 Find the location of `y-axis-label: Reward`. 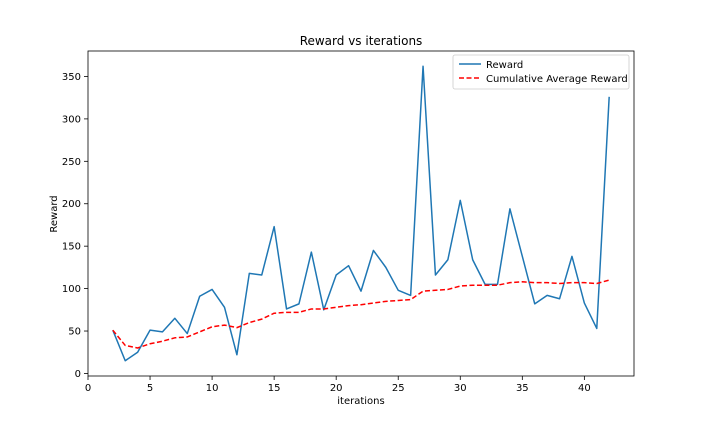

y-axis-label: Reward is located at coordinates (54, 213).